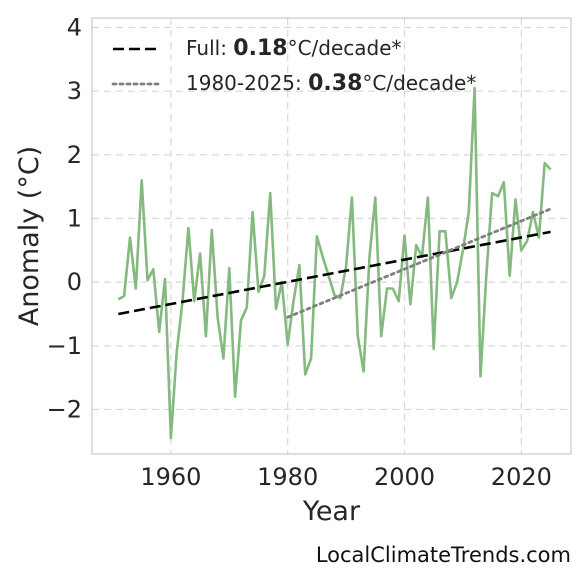  What do you see at coordinates (74, 218) in the screenshot?
I see `y-tick-label: 1` at bounding box center [74, 218].